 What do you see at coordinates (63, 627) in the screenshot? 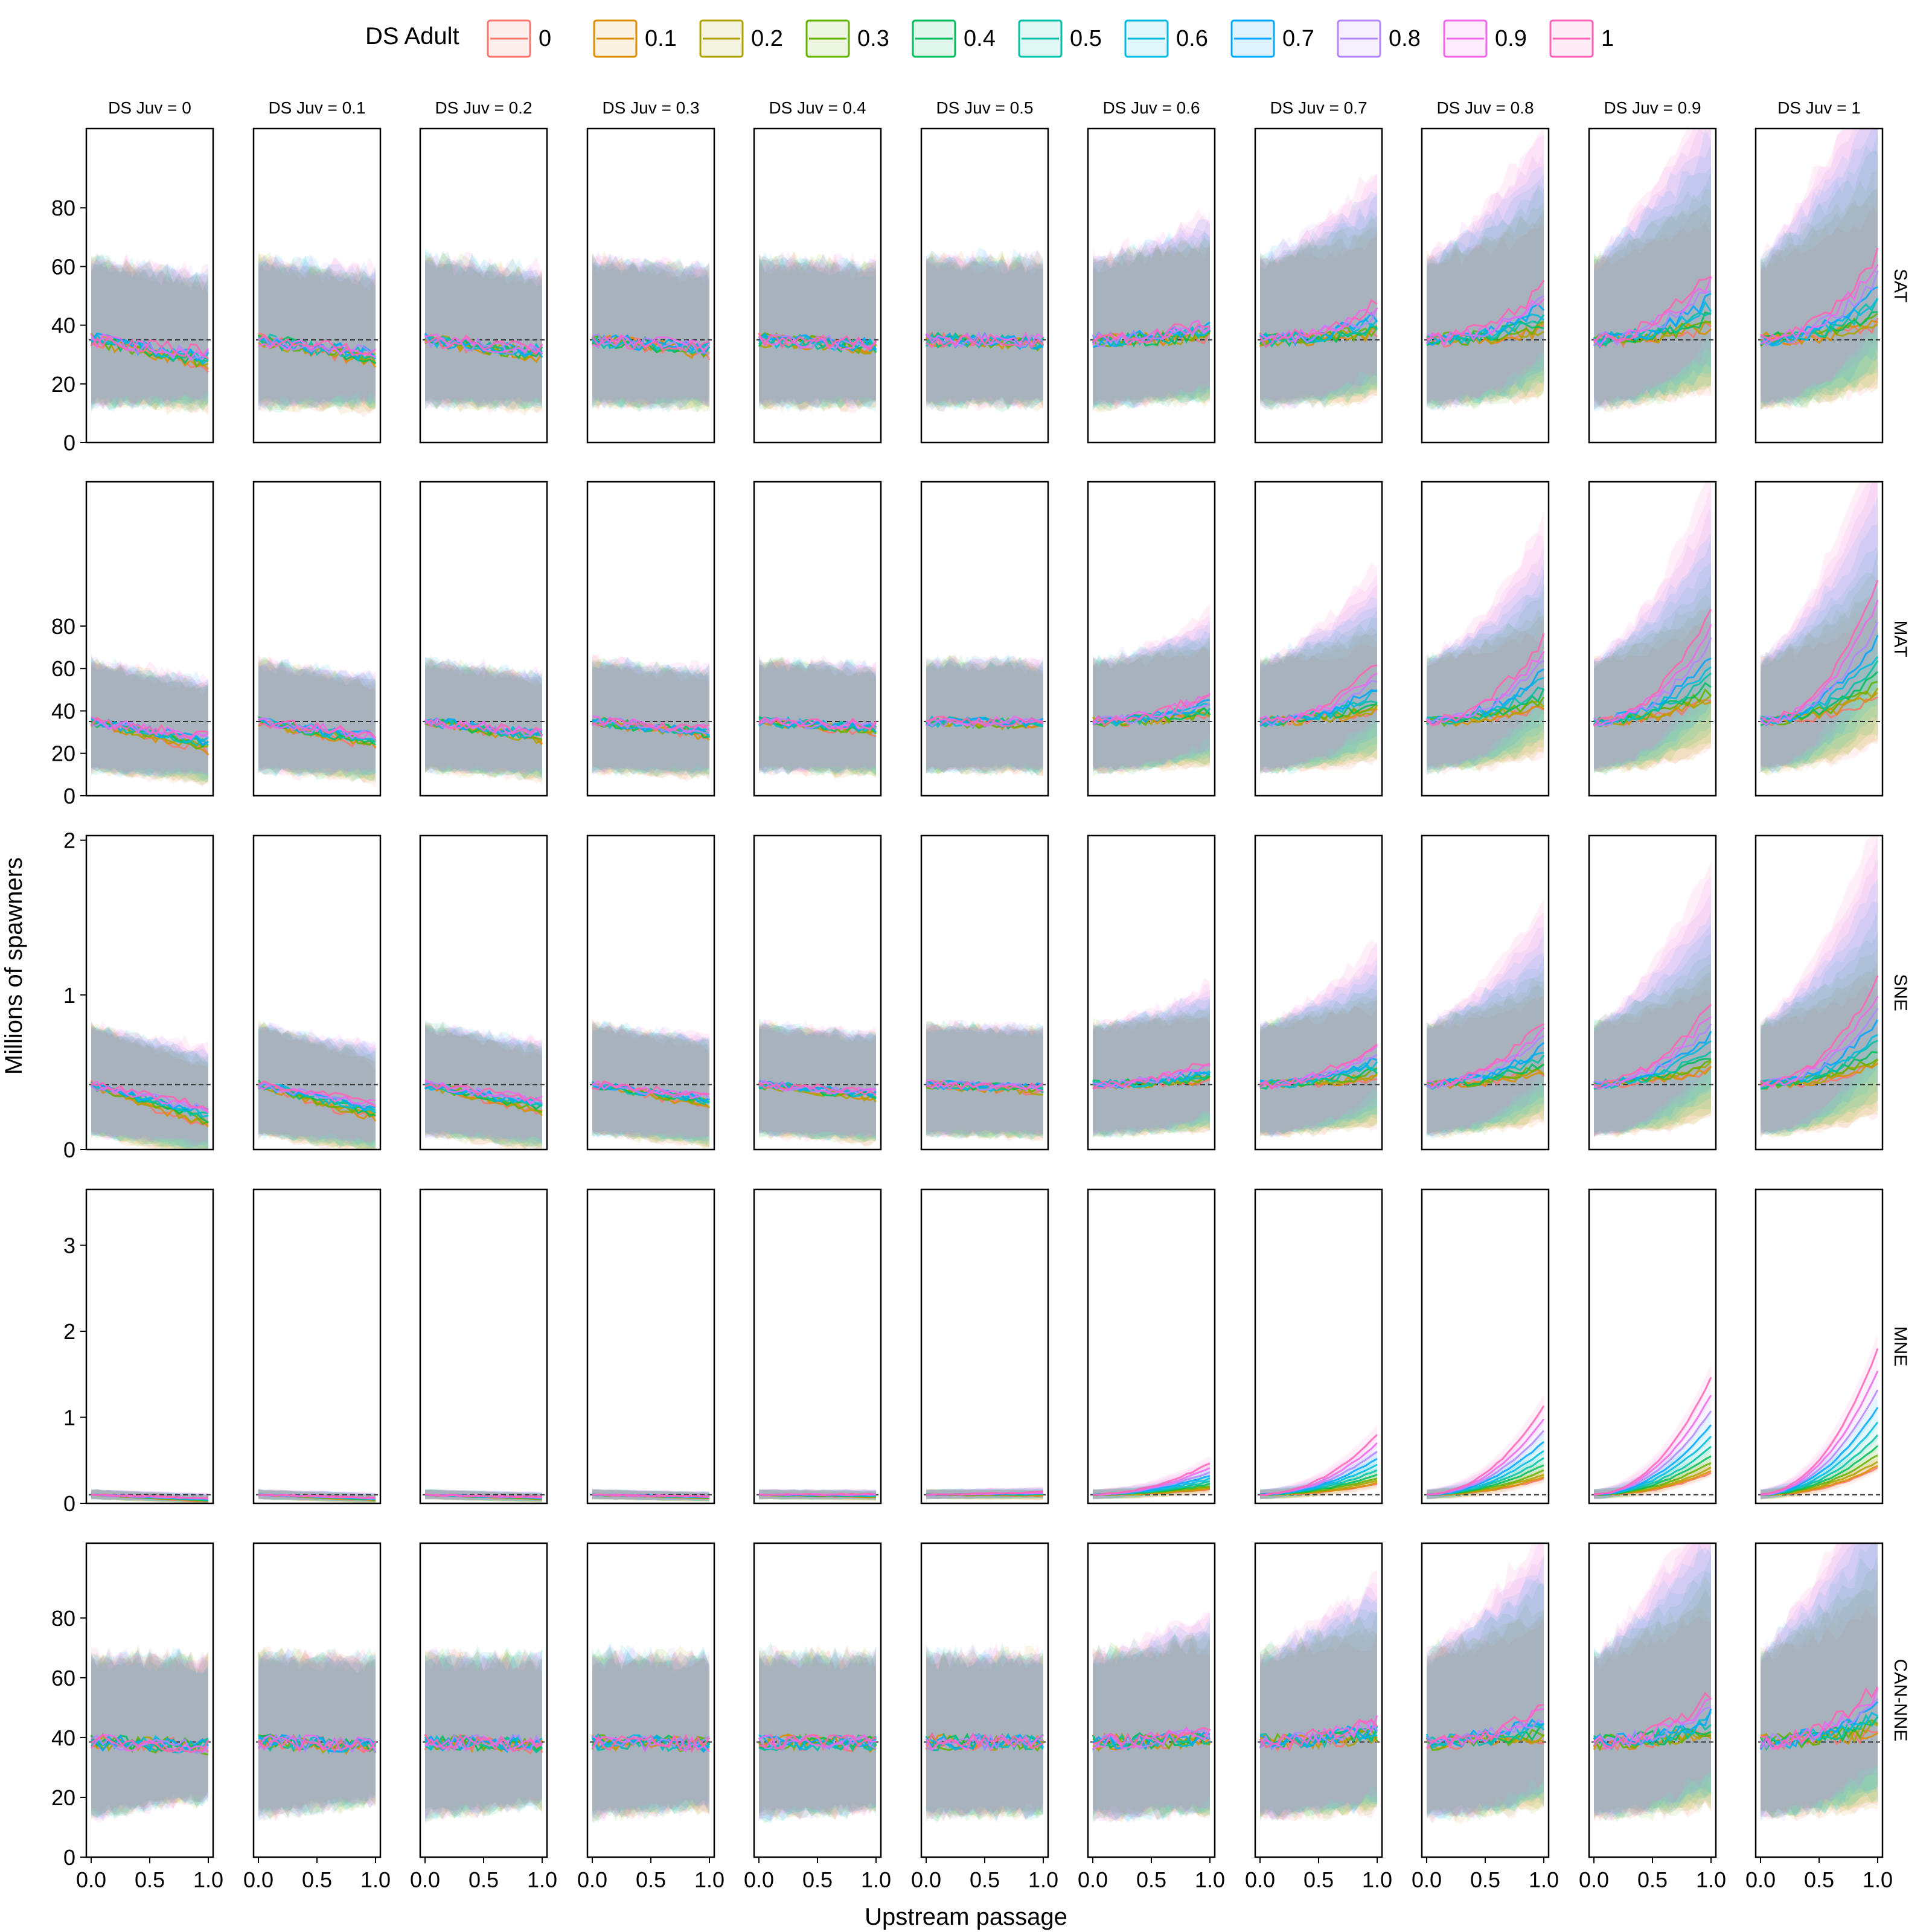
I see `y-tick-label: 80` at bounding box center [63, 627].